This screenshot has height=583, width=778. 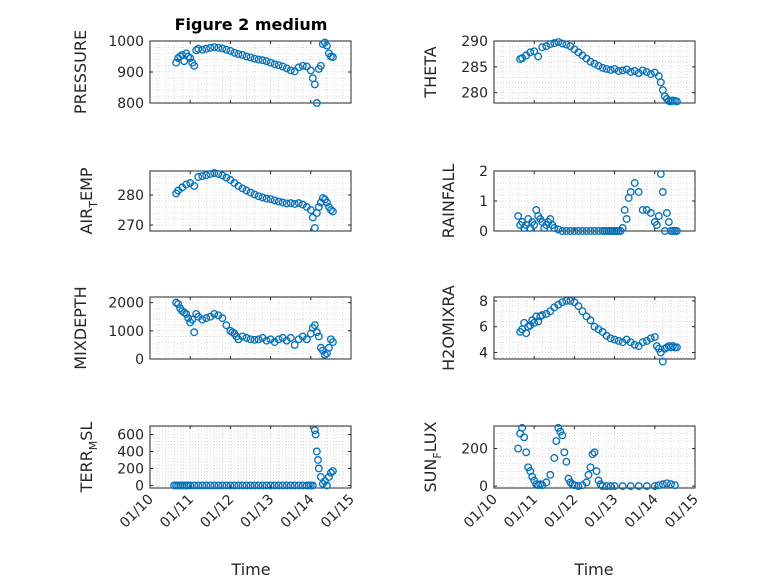 I want to click on y-tick-label: 1, so click(x=483, y=202).